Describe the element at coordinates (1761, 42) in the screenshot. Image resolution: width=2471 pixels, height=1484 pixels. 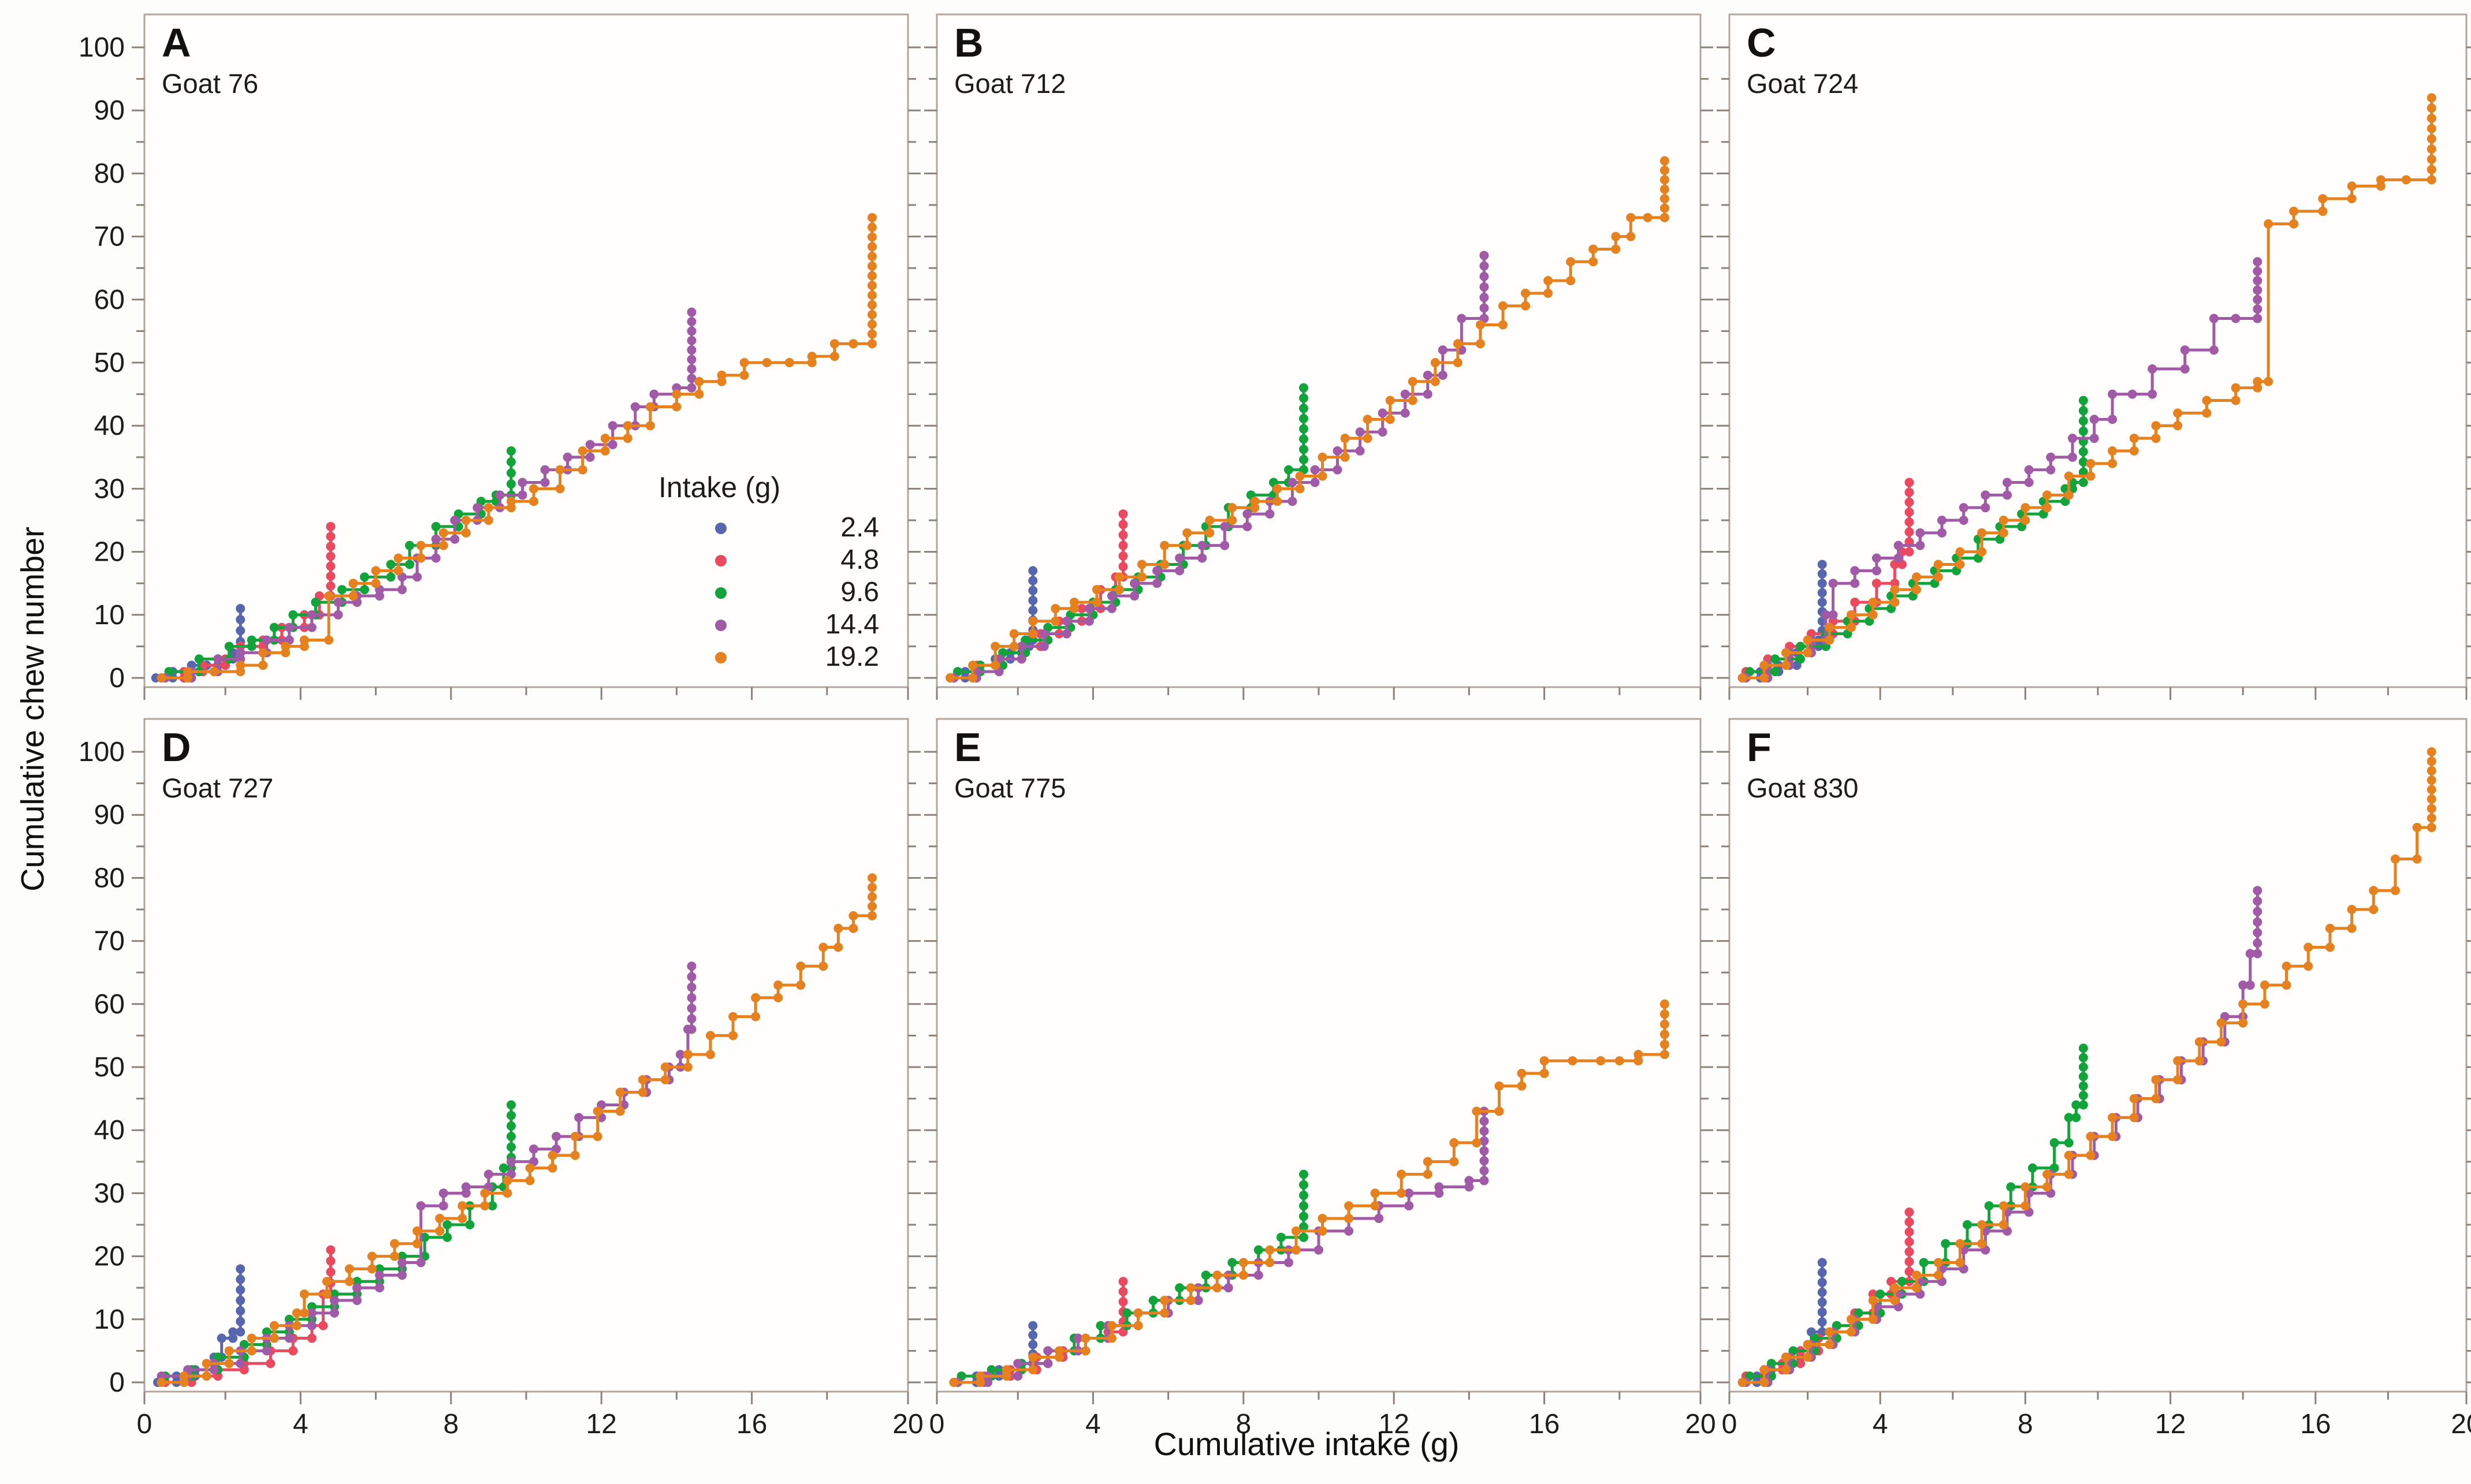
I see `panel-letter: C` at that location.